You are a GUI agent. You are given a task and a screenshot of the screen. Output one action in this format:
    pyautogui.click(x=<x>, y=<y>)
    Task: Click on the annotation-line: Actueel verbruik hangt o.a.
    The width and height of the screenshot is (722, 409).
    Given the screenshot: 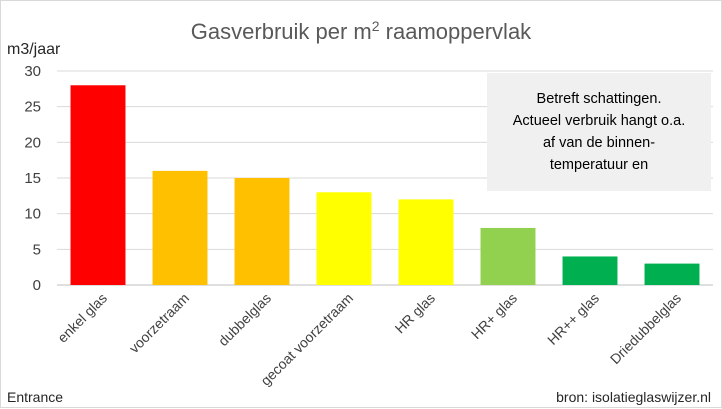 What is the action you would take?
    pyautogui.click(x=599, y=121)
    